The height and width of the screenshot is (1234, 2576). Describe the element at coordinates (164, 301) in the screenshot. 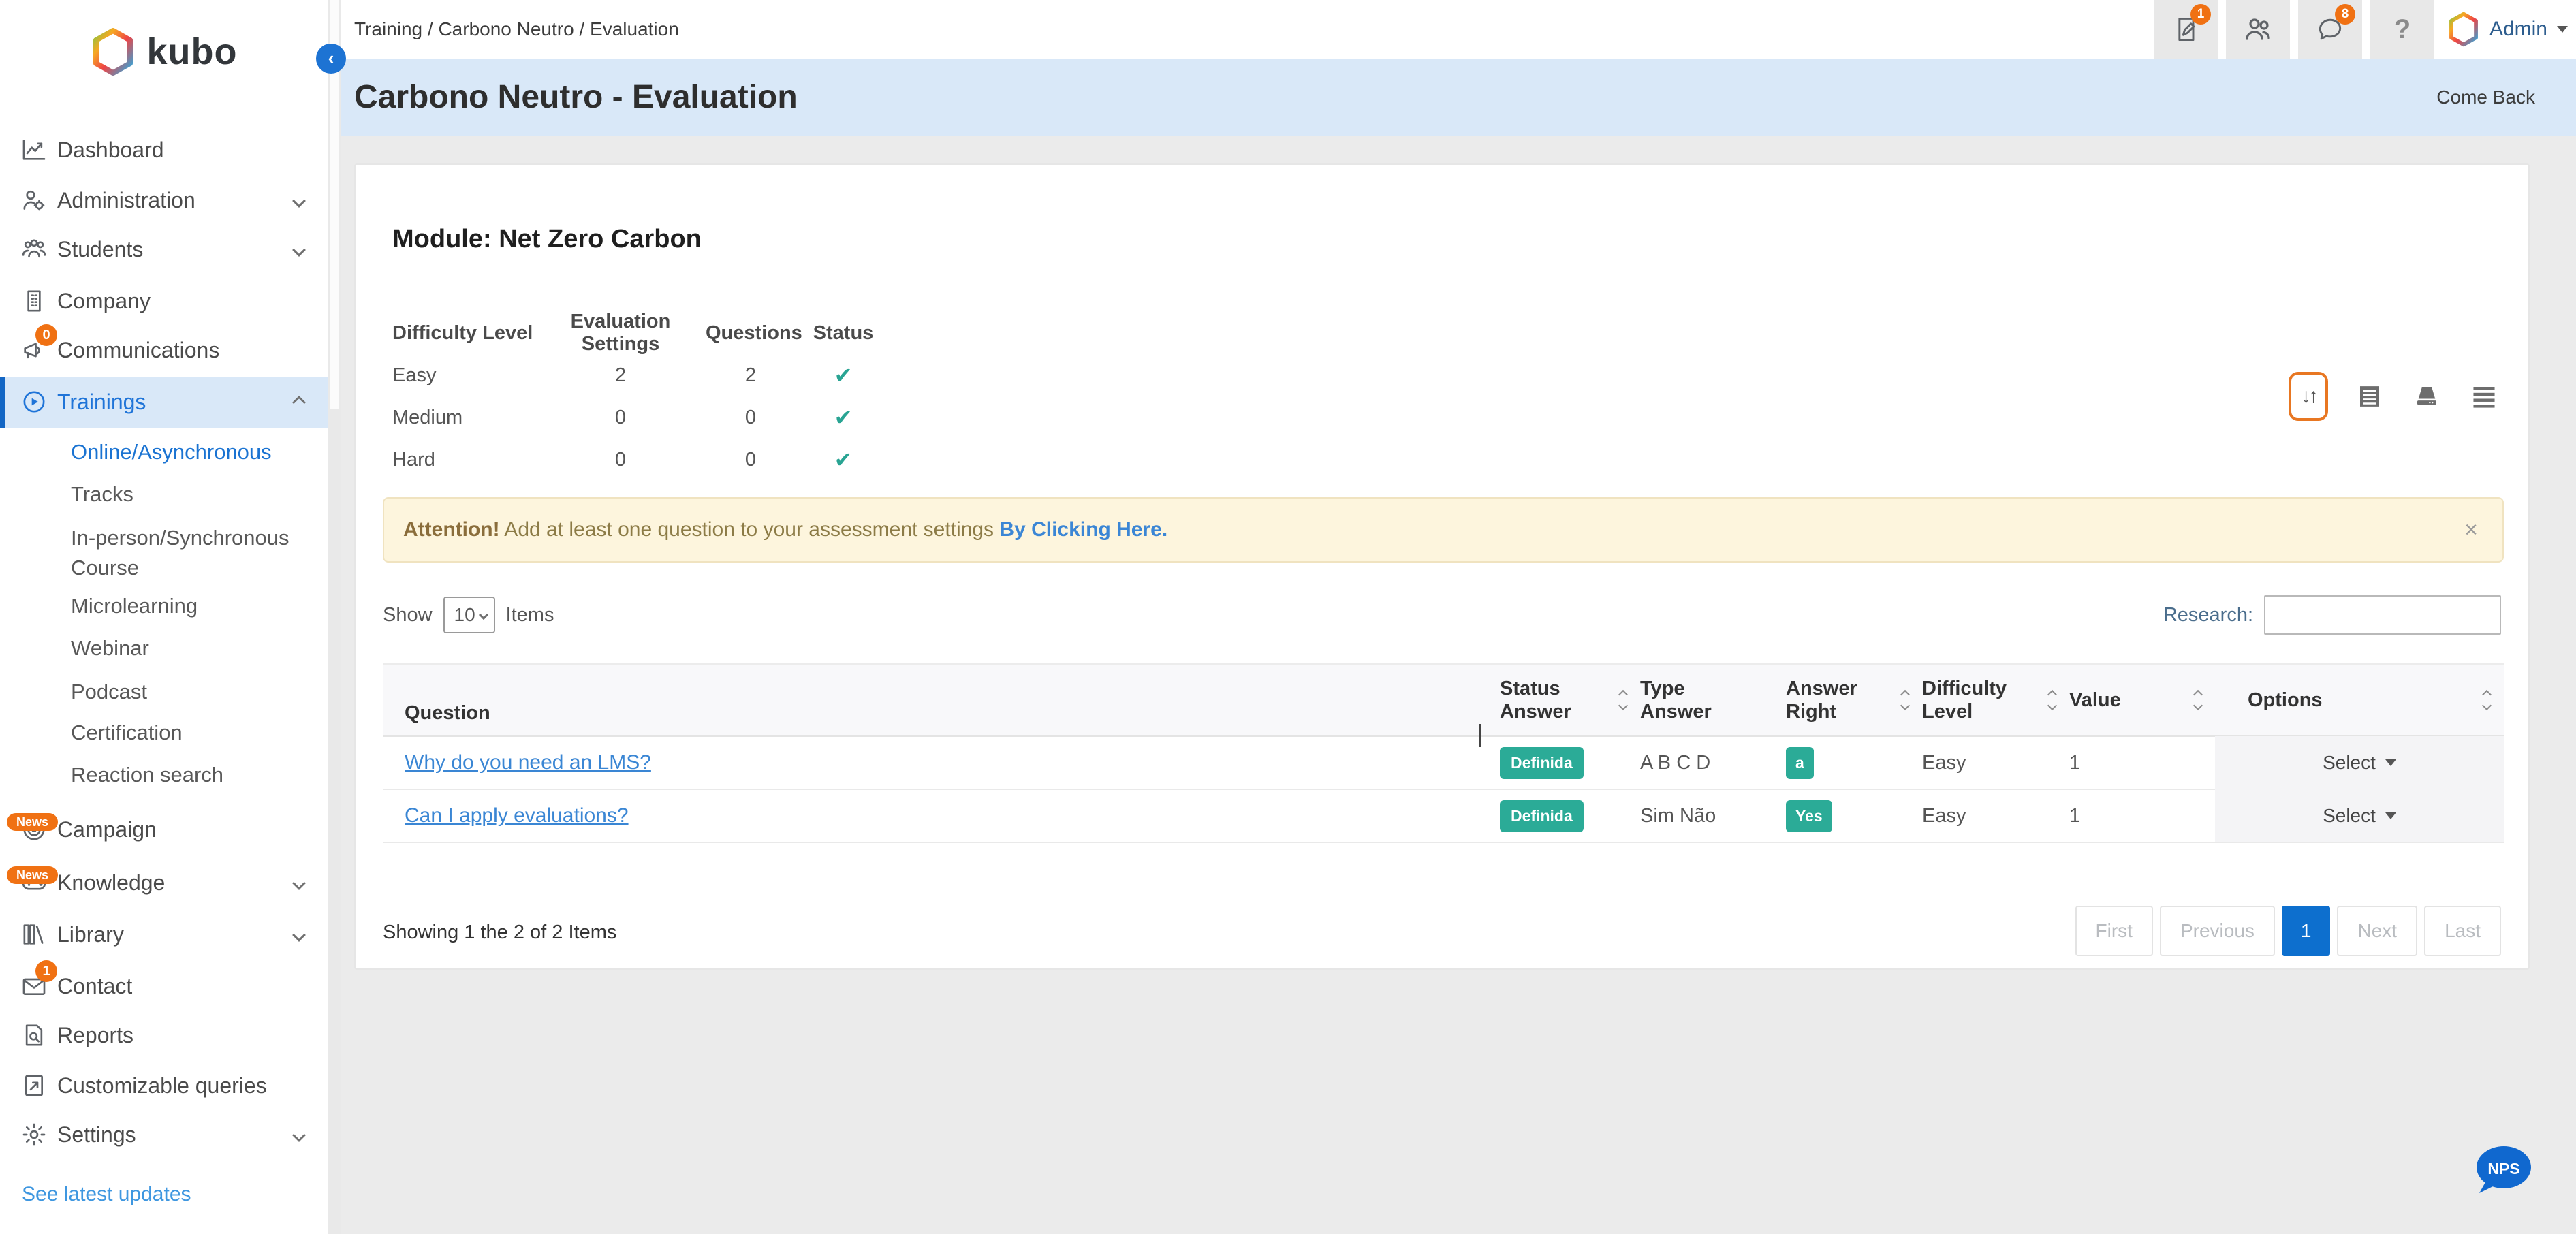

I see `sidebar-item-company: Company` at that location.